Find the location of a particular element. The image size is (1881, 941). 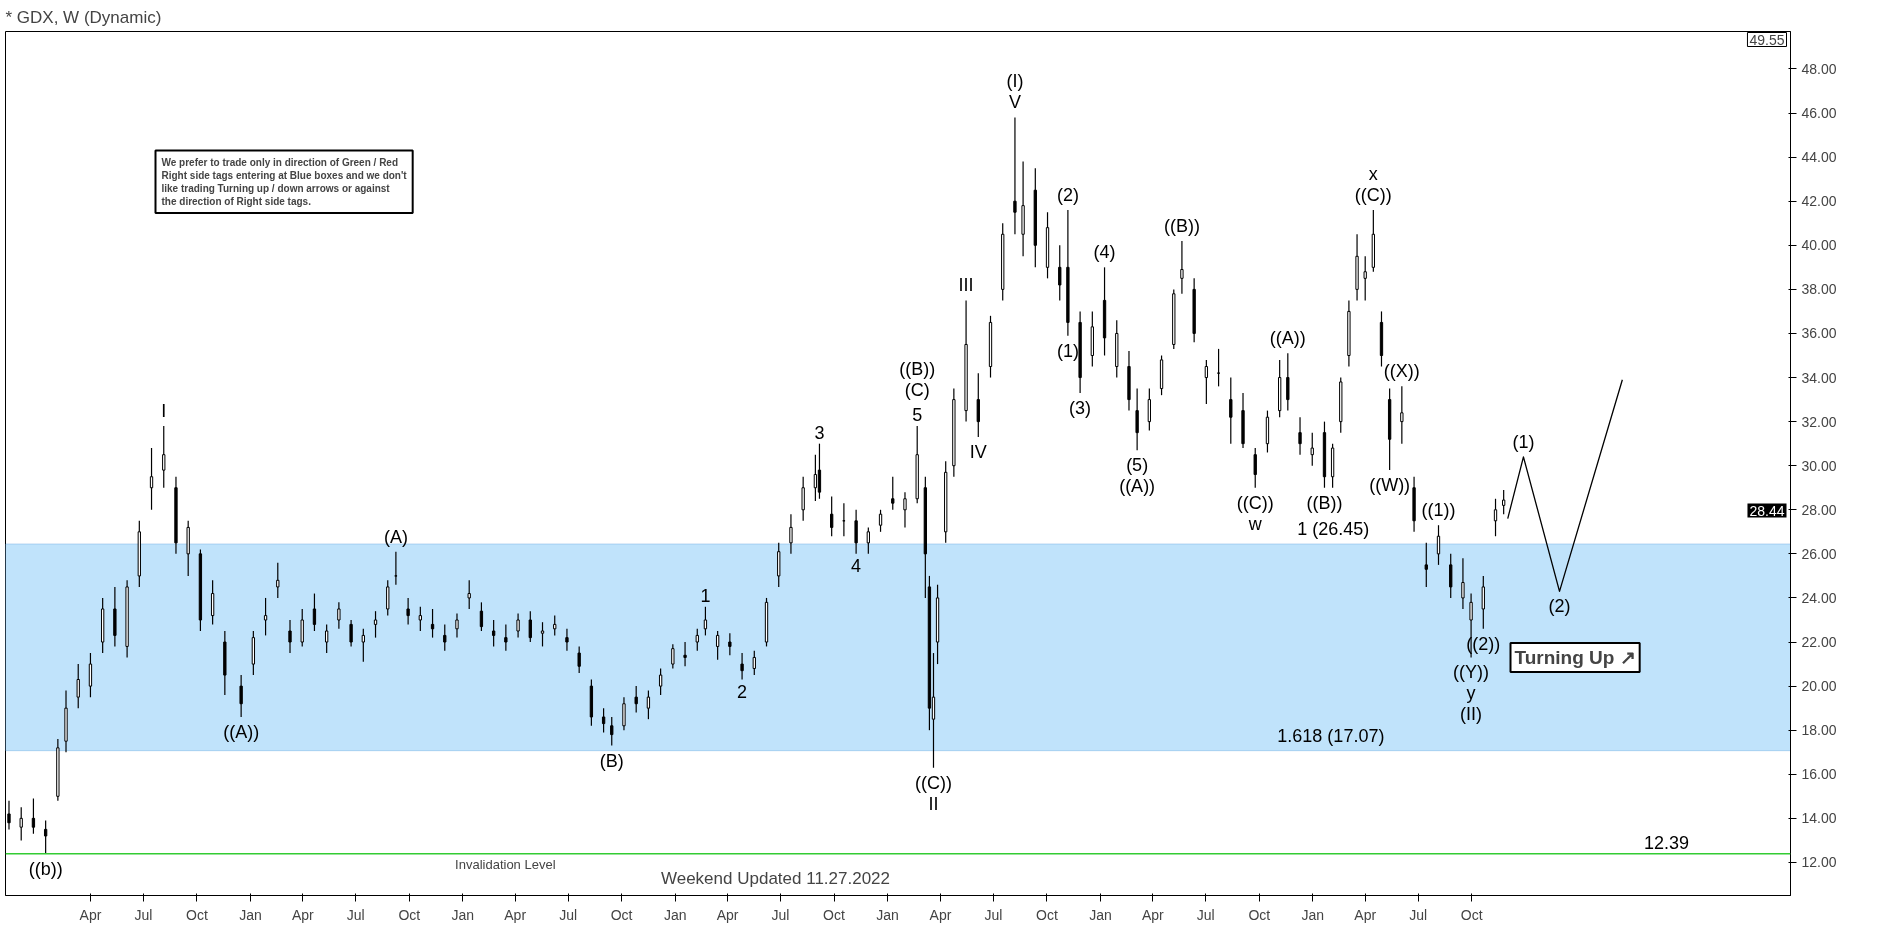

y-tick-label: 18.00 is located at coordinates (1819, 730).